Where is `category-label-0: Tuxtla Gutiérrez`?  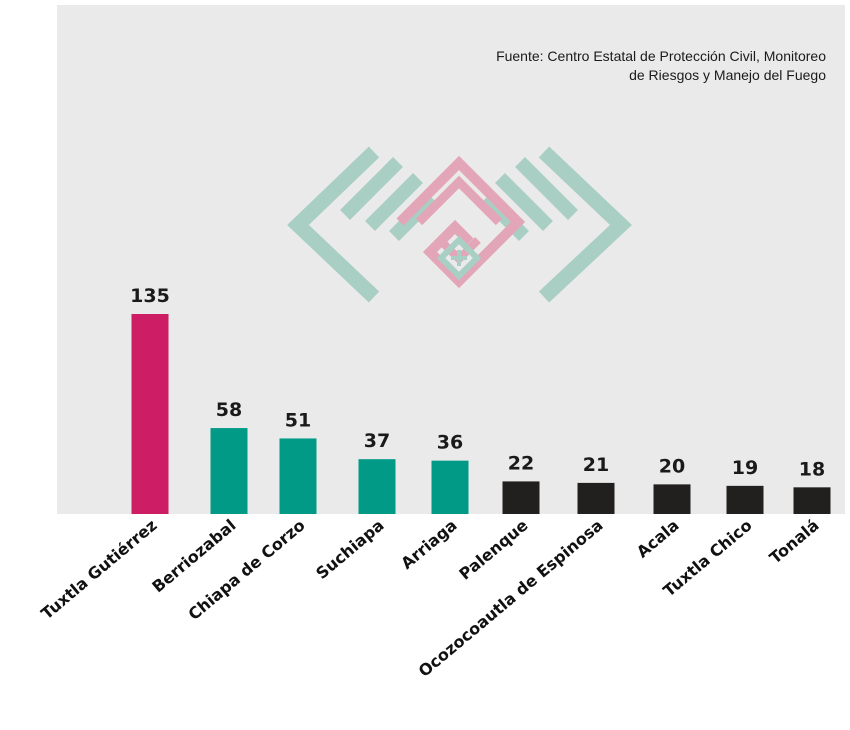
category-label-0: Tuxtla Gutiérrez is located at coordinates (98, 570).